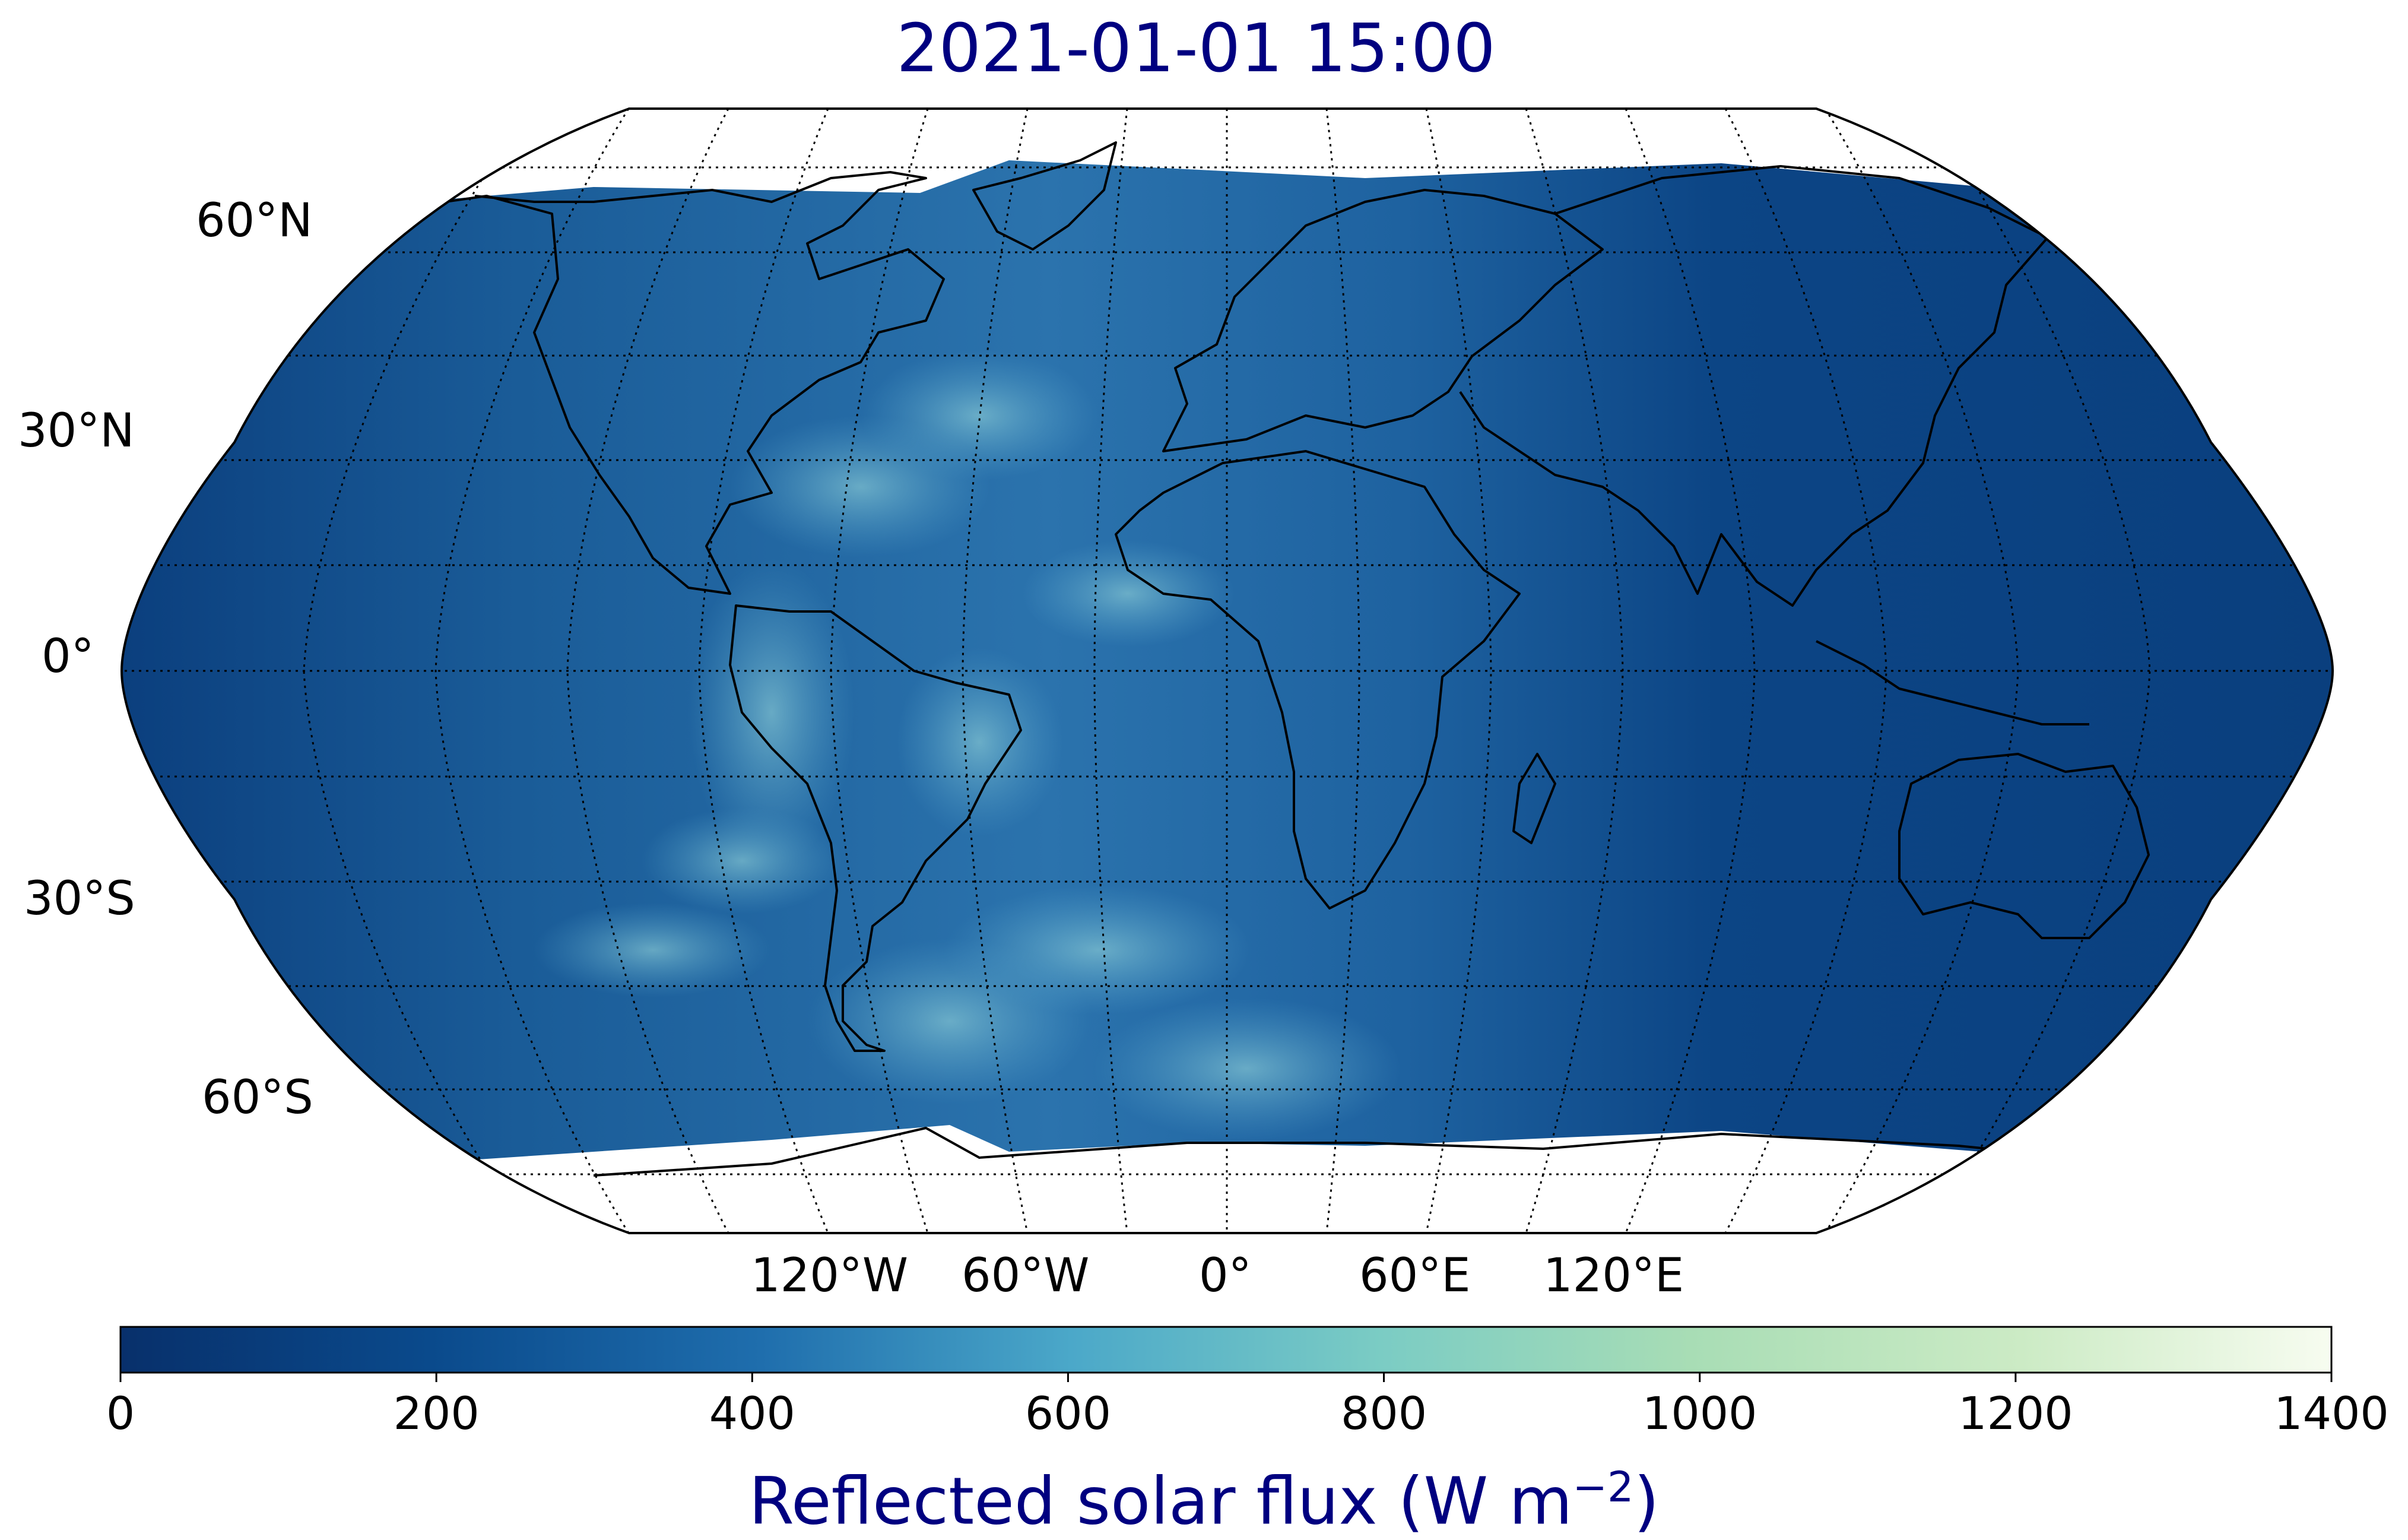  Describe the element at coordinates (829, 1276) in the screenshot. I see `lon-label-120w: 120°W` at that location.